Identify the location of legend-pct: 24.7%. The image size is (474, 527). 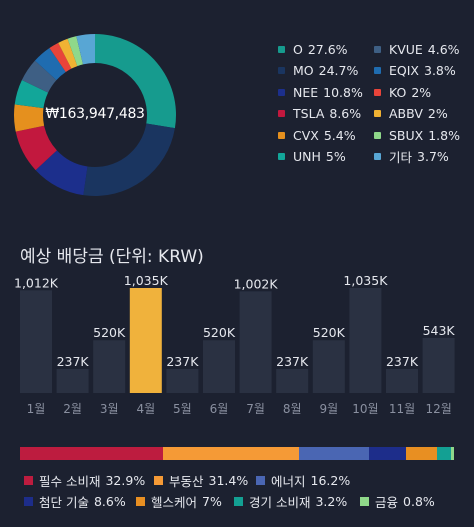
(338, 70).